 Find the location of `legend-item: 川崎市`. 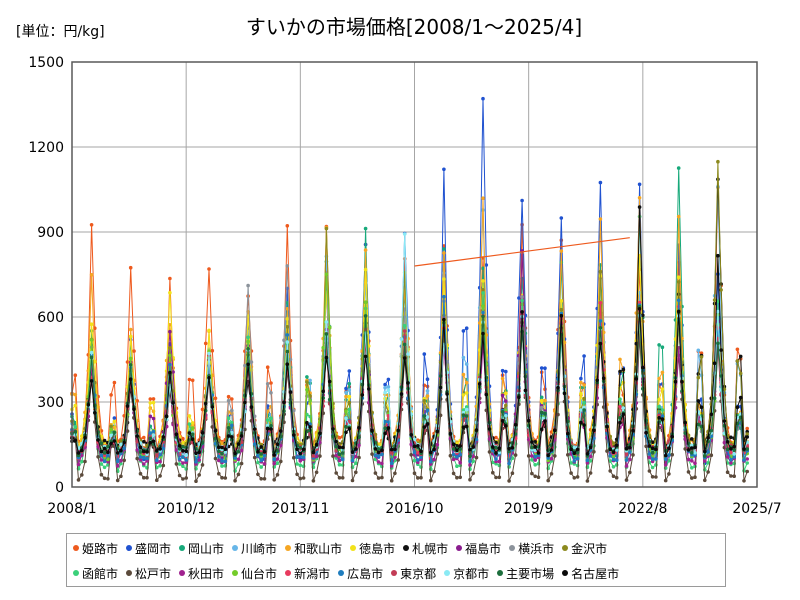

legend-item: 川崎市 is located at coordinates (254, 548).